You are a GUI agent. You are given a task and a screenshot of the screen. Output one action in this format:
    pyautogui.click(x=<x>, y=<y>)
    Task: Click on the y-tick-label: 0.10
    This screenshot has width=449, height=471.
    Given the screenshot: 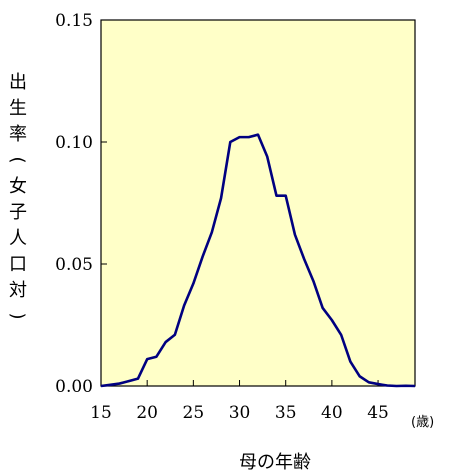 What is the action you would take?
    pyautogui.click(x=74, y=143)
    